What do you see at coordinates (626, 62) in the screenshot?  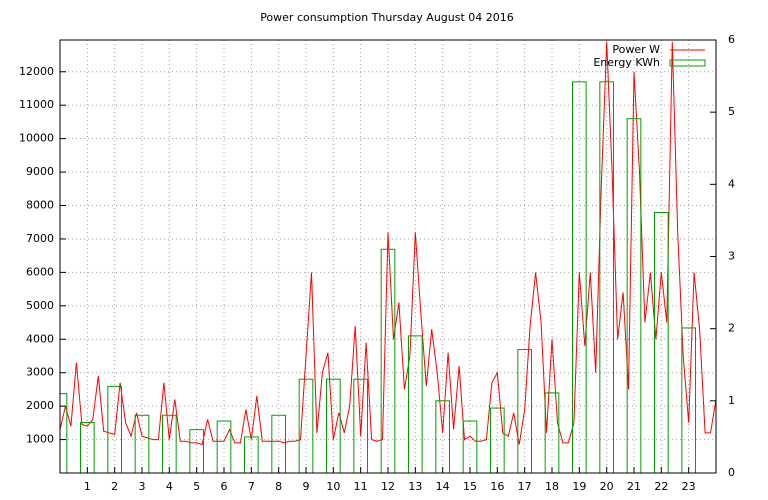 I see `legend-label: Energy KWh` at bounding box center [626, 62].